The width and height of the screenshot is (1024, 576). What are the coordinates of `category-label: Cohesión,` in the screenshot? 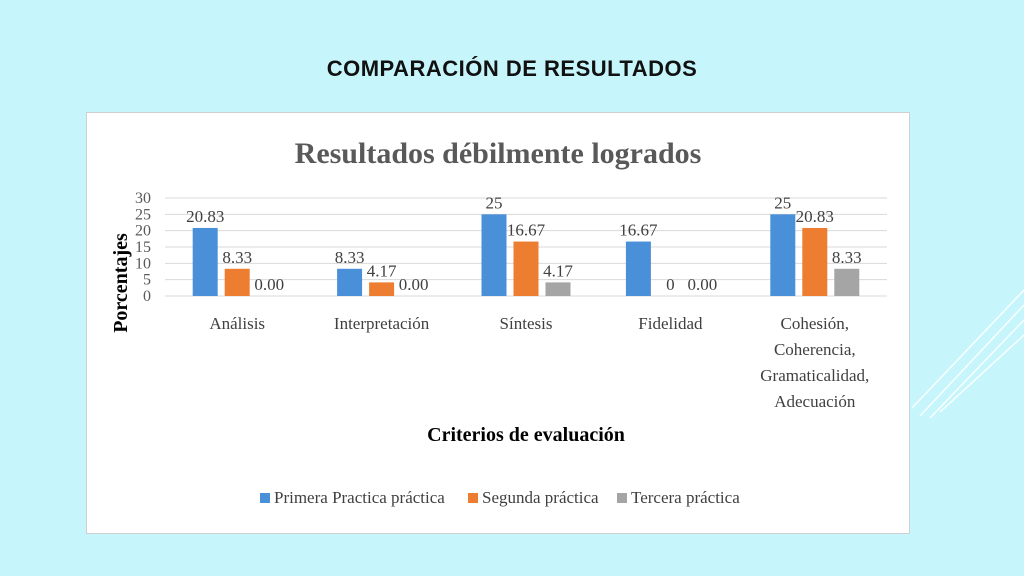 It's located at (815, 323).